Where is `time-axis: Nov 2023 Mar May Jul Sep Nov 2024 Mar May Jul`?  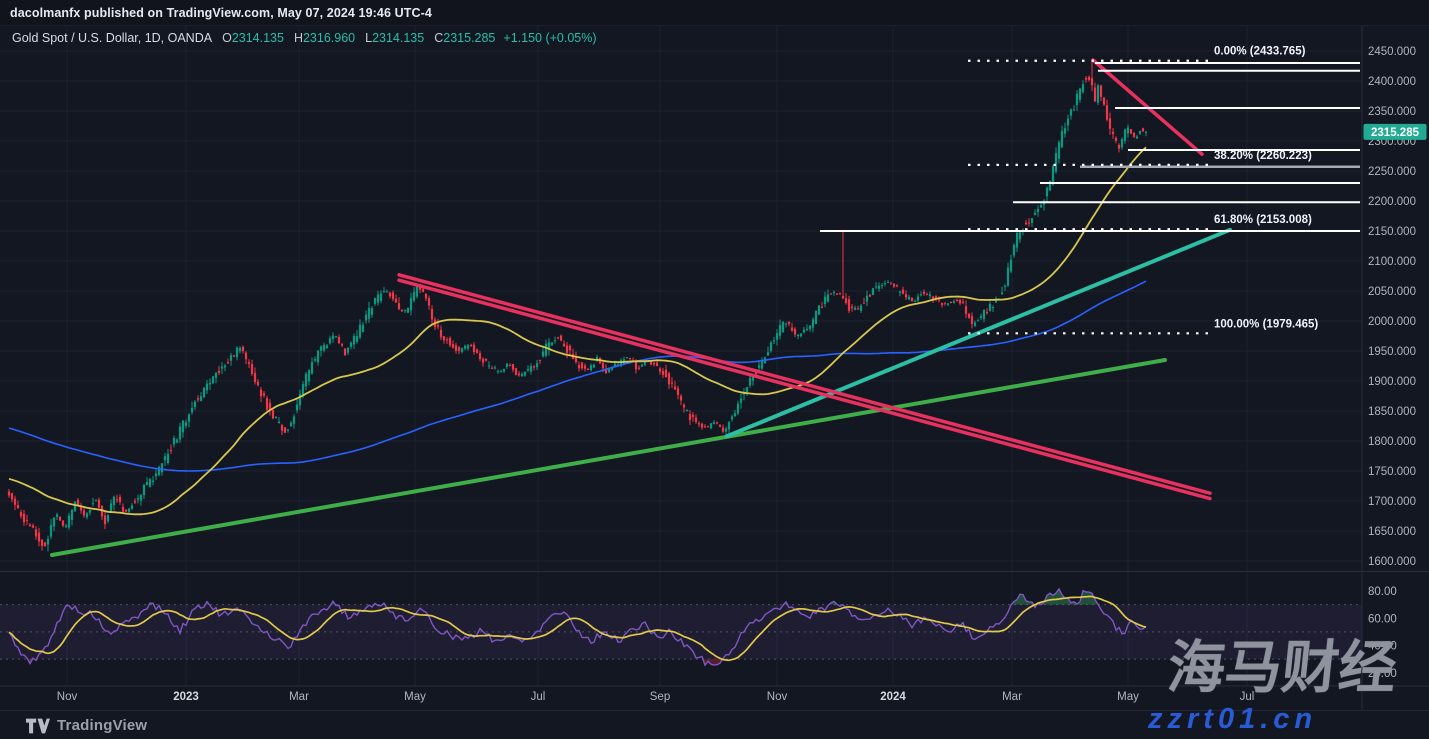
time-axis: Nov 2023 Mar May Jul Sep Nov 2024 Mar May Jul is located at coordinates (656, 697).